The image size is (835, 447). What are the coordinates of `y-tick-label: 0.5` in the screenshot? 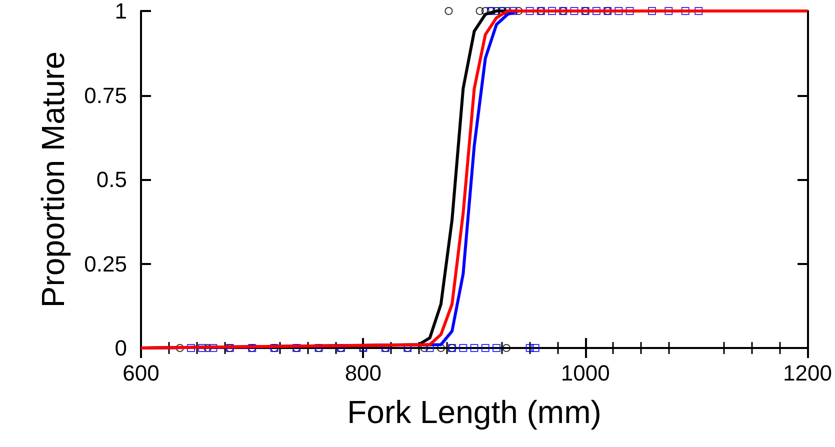 It's located at (111, 179).